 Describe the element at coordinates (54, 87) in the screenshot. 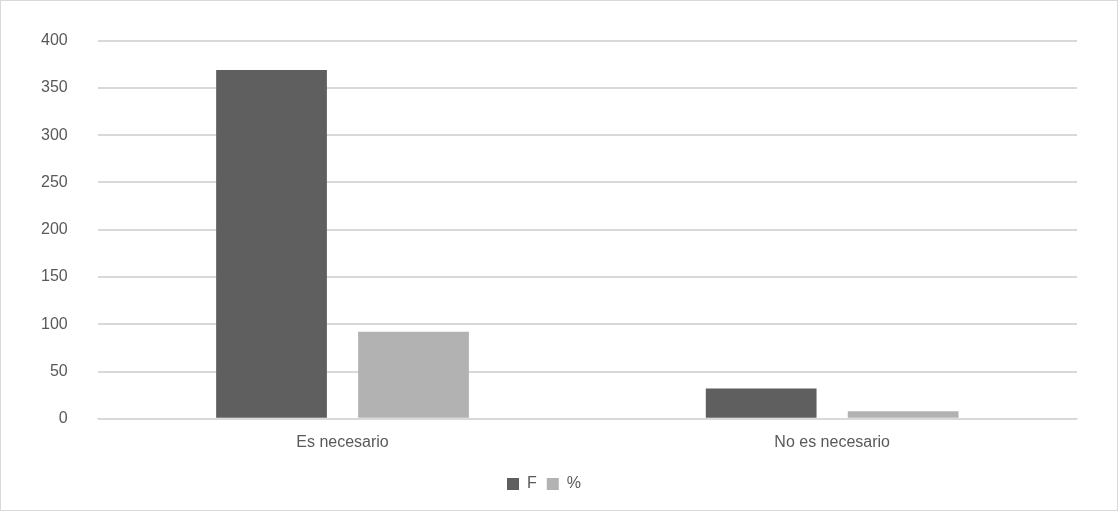

I see `y-tick-label: 350` at that location.